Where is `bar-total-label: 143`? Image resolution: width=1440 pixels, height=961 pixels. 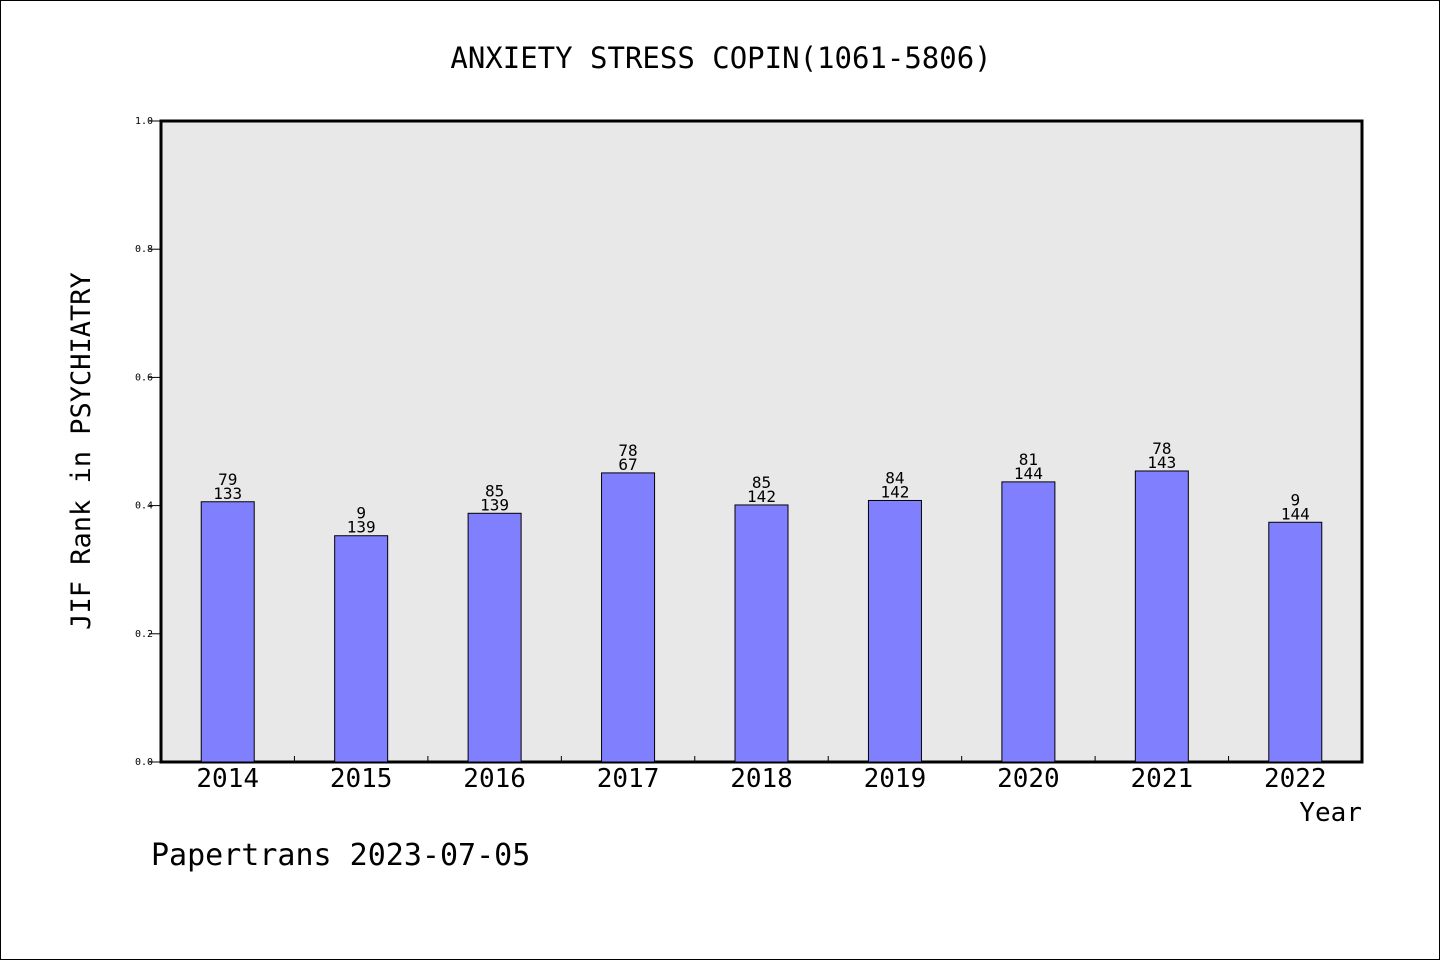
bar-total-label: 143 is located at coordinates (1161, 462).